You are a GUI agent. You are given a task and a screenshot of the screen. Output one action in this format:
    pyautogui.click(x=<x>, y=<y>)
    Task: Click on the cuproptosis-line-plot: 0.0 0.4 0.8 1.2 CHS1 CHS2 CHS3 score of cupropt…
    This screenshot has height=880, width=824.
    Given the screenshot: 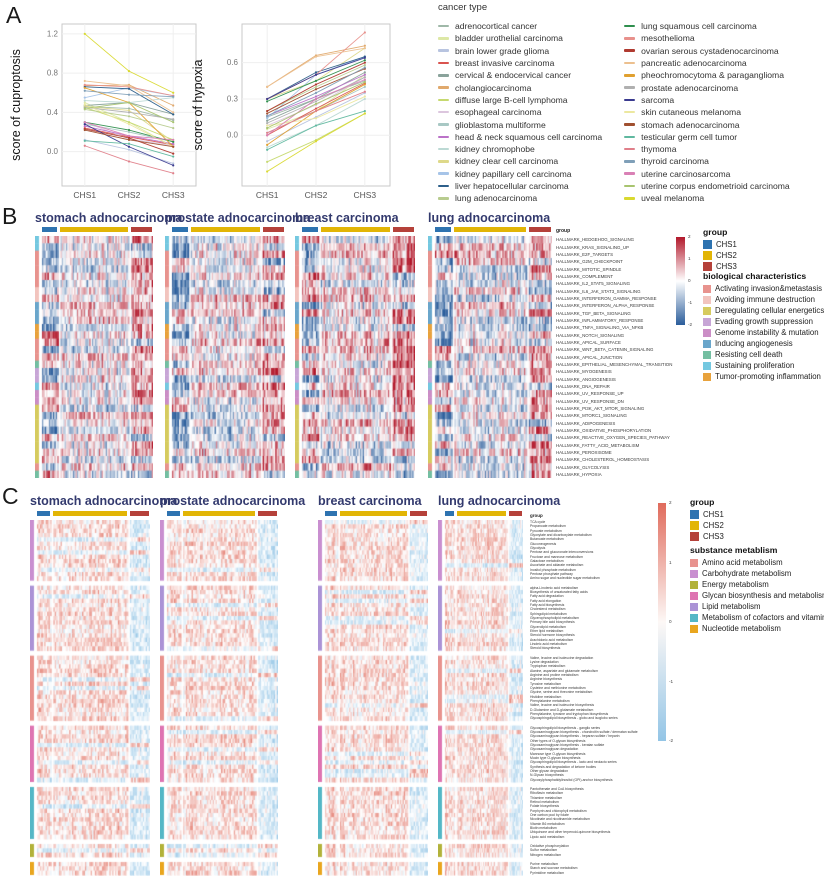 What is the action you would take?
    pyautogui.click(x=103, y=111)
    